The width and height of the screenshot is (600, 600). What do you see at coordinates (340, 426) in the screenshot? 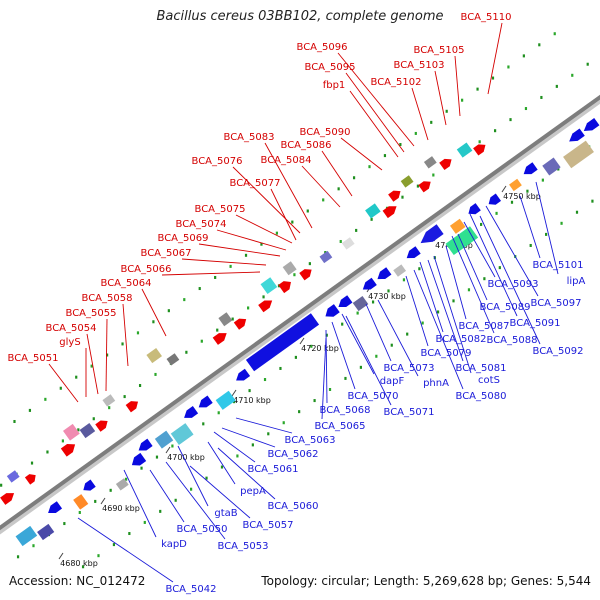
I see `reverse-gene-label: BCA_5065` at bounding box center [340, 426].